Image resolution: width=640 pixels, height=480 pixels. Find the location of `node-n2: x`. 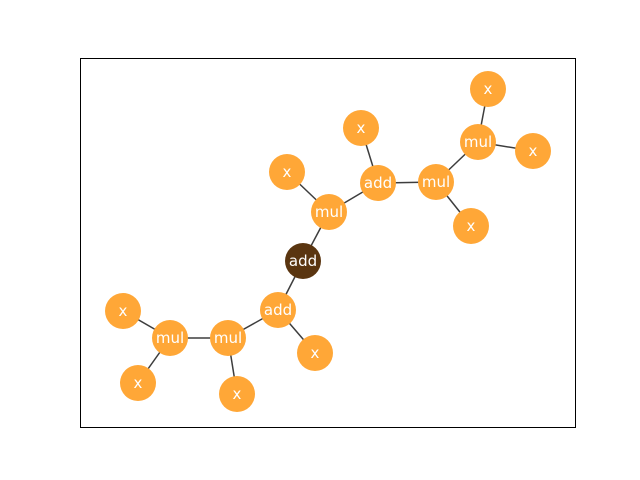

node-n2: x is located at coordinates (287, 172).